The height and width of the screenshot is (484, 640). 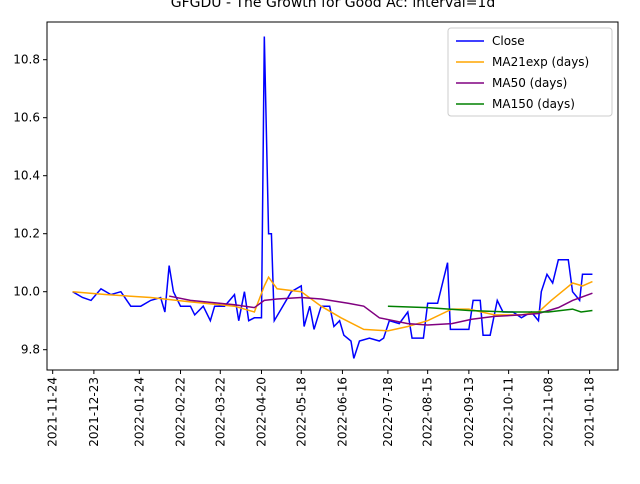 What do you see at coordinates (26, 60) in the screenshot?
I see `y-tick-label: 10.8` at bounding box center [26, 60].